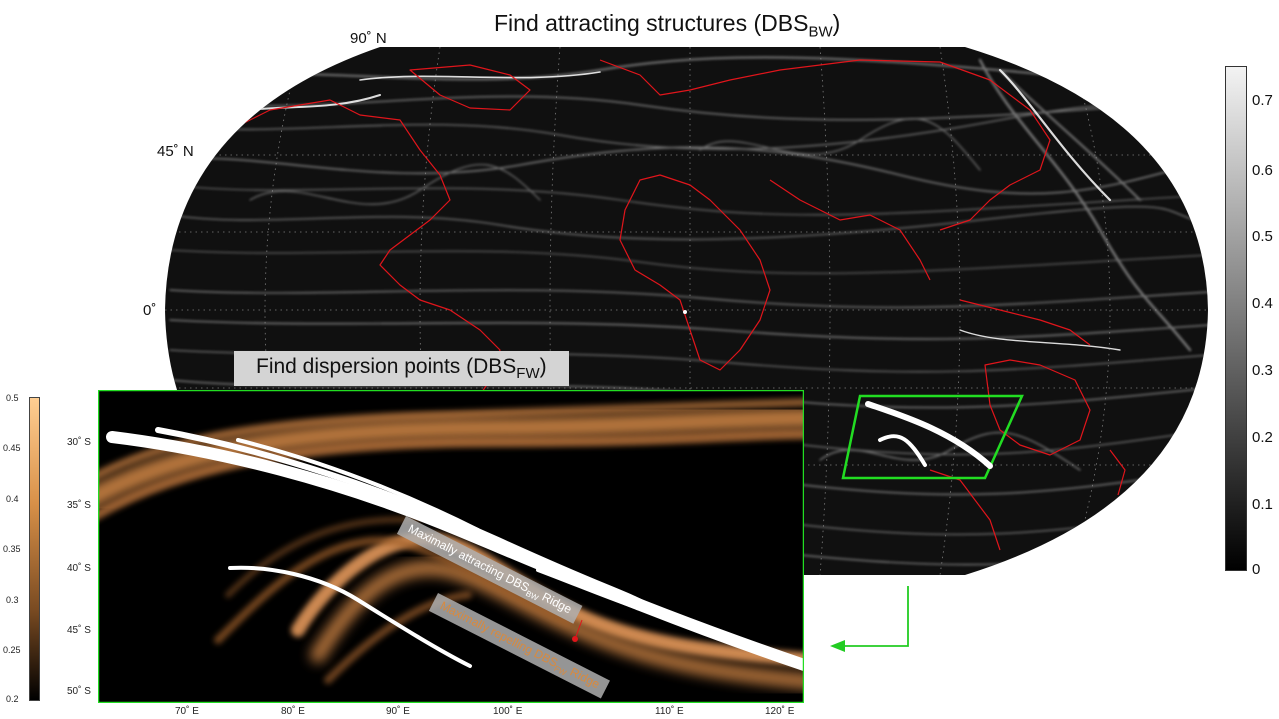  What do you see at coordinates (578, 629) in the screenshot?
I see `repelling-ridge-pointer` at bounding box center [578, 629].